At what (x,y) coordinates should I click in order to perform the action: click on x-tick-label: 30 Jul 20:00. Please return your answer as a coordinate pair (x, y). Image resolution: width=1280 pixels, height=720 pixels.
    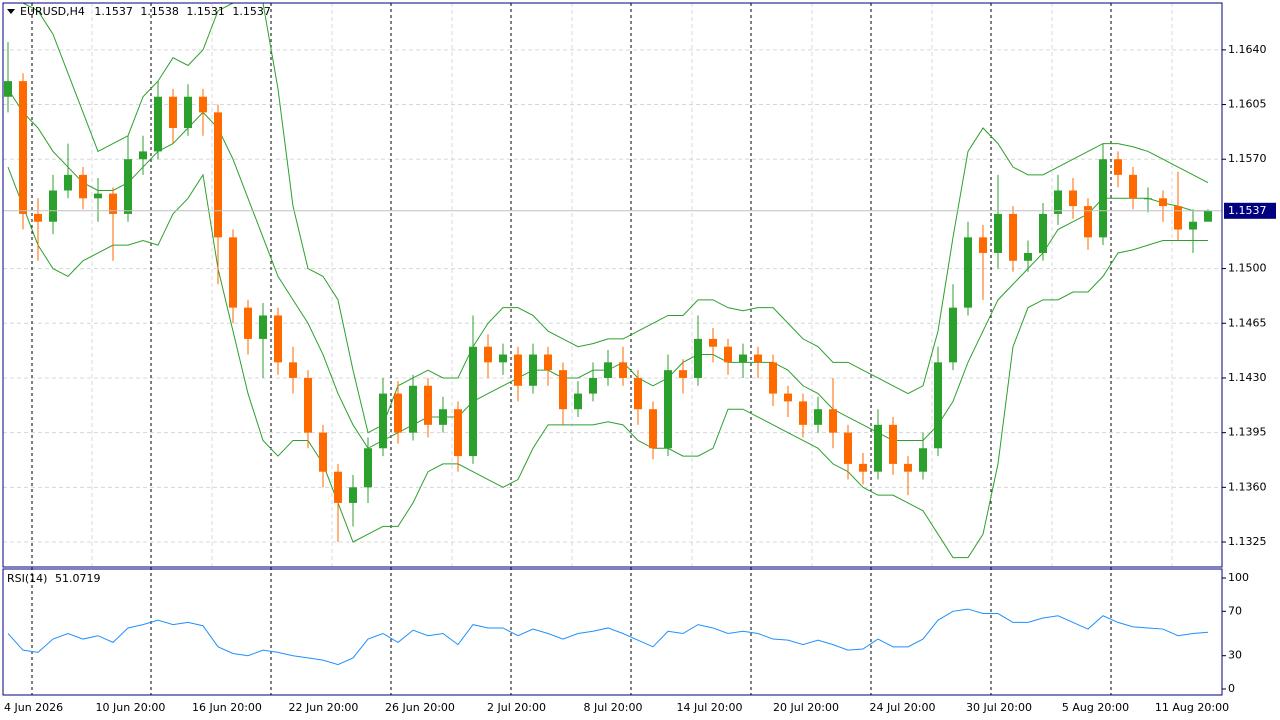
    Looking at the image, I should click on (999, 707).